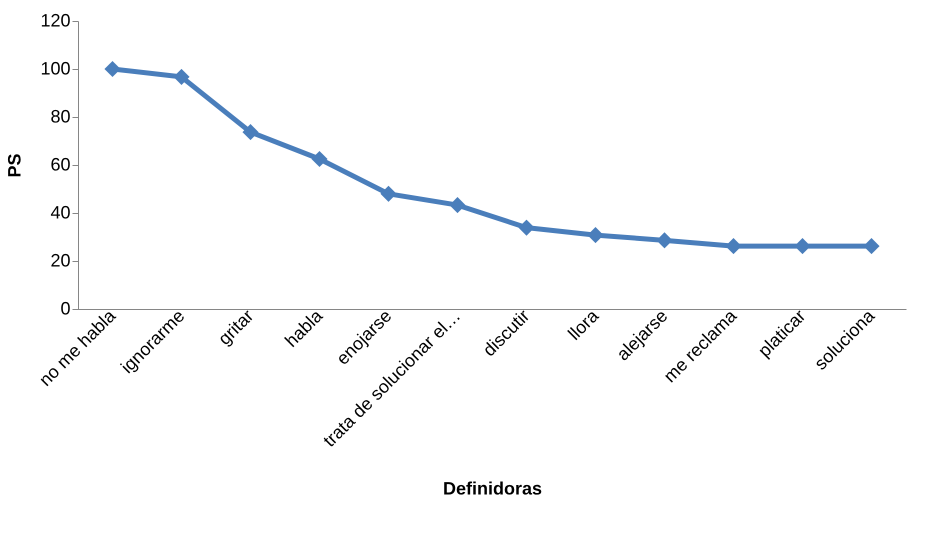  Describe the element at coordinates (14, 165) in the screenshot. I see `y-axis-title: PS` at that location.